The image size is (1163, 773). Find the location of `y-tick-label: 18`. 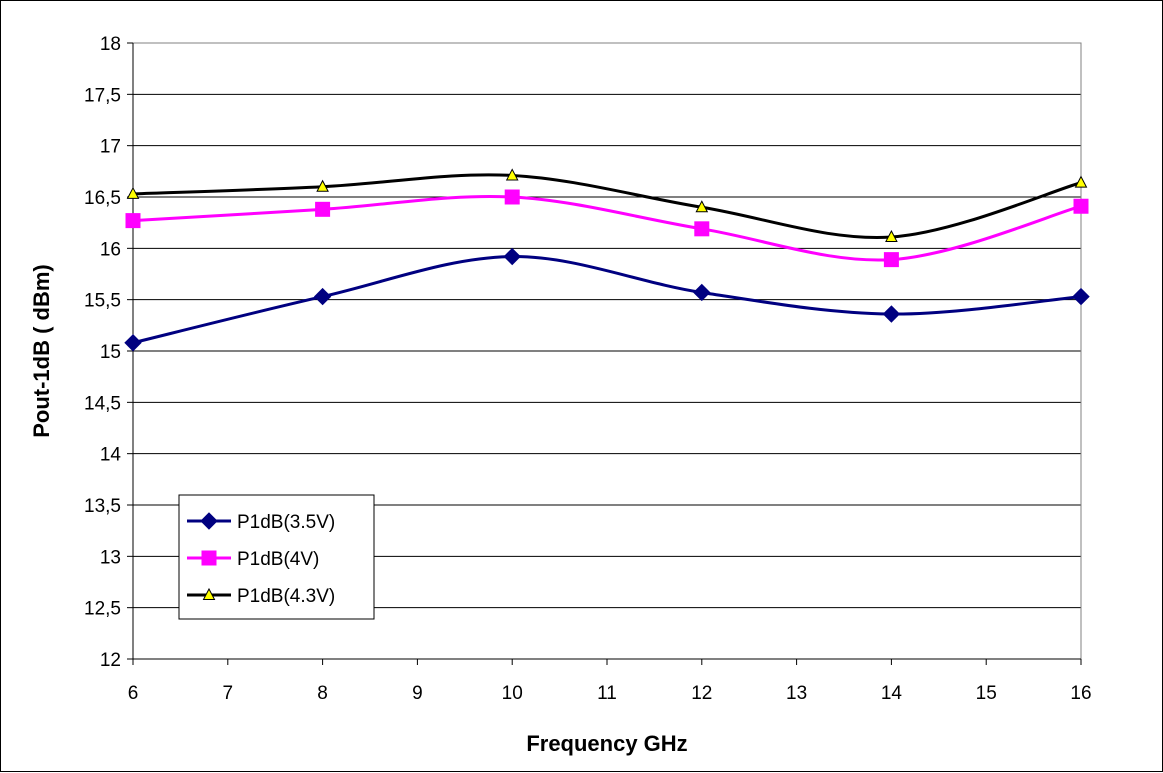

y-tick-label: 18 is located at coordinates (110, 44).